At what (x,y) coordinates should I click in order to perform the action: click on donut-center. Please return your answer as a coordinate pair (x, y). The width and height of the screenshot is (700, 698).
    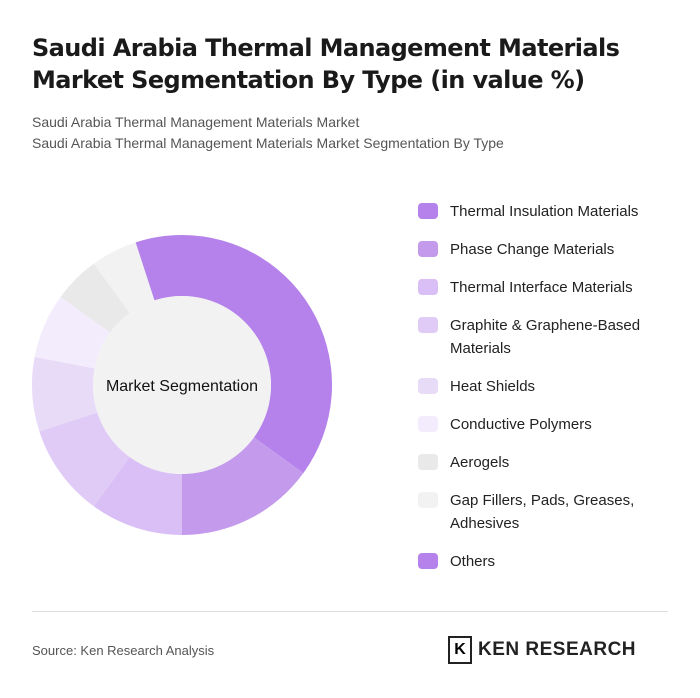
    Looking at the image, I should click on (182, 385).